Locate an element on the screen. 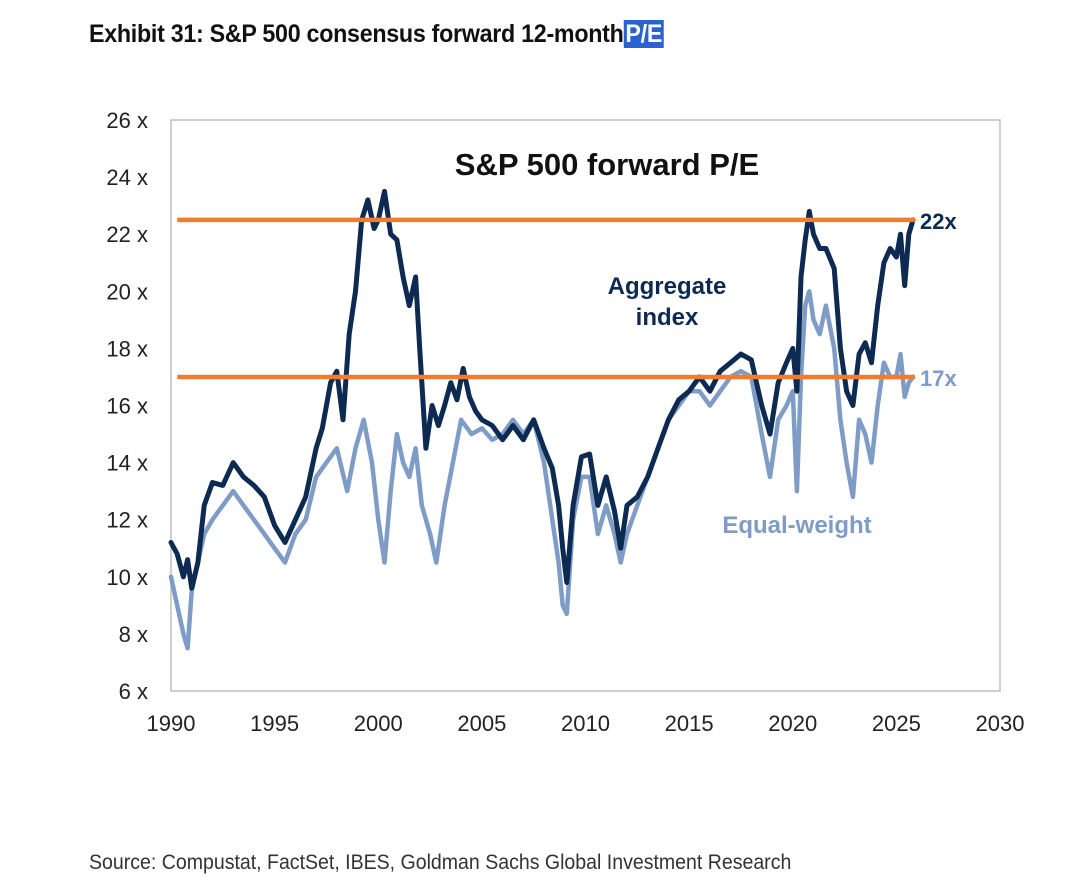  chart-title: S&P 500 forward P/E is located at coordinates (607, 164).